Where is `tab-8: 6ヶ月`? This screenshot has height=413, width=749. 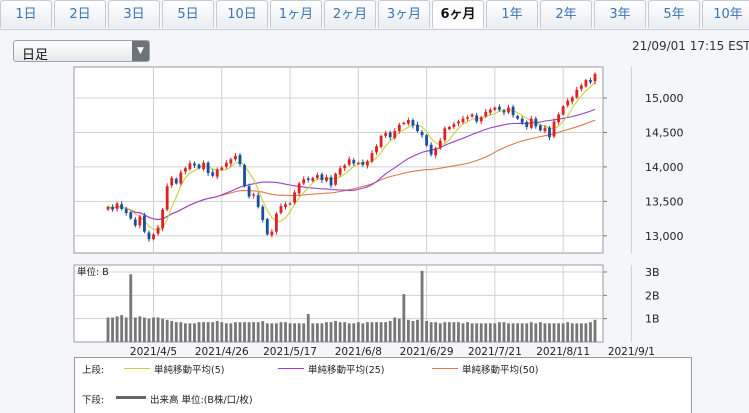 tab-8: 6ヶ月 is located at coordinates (458, 14).